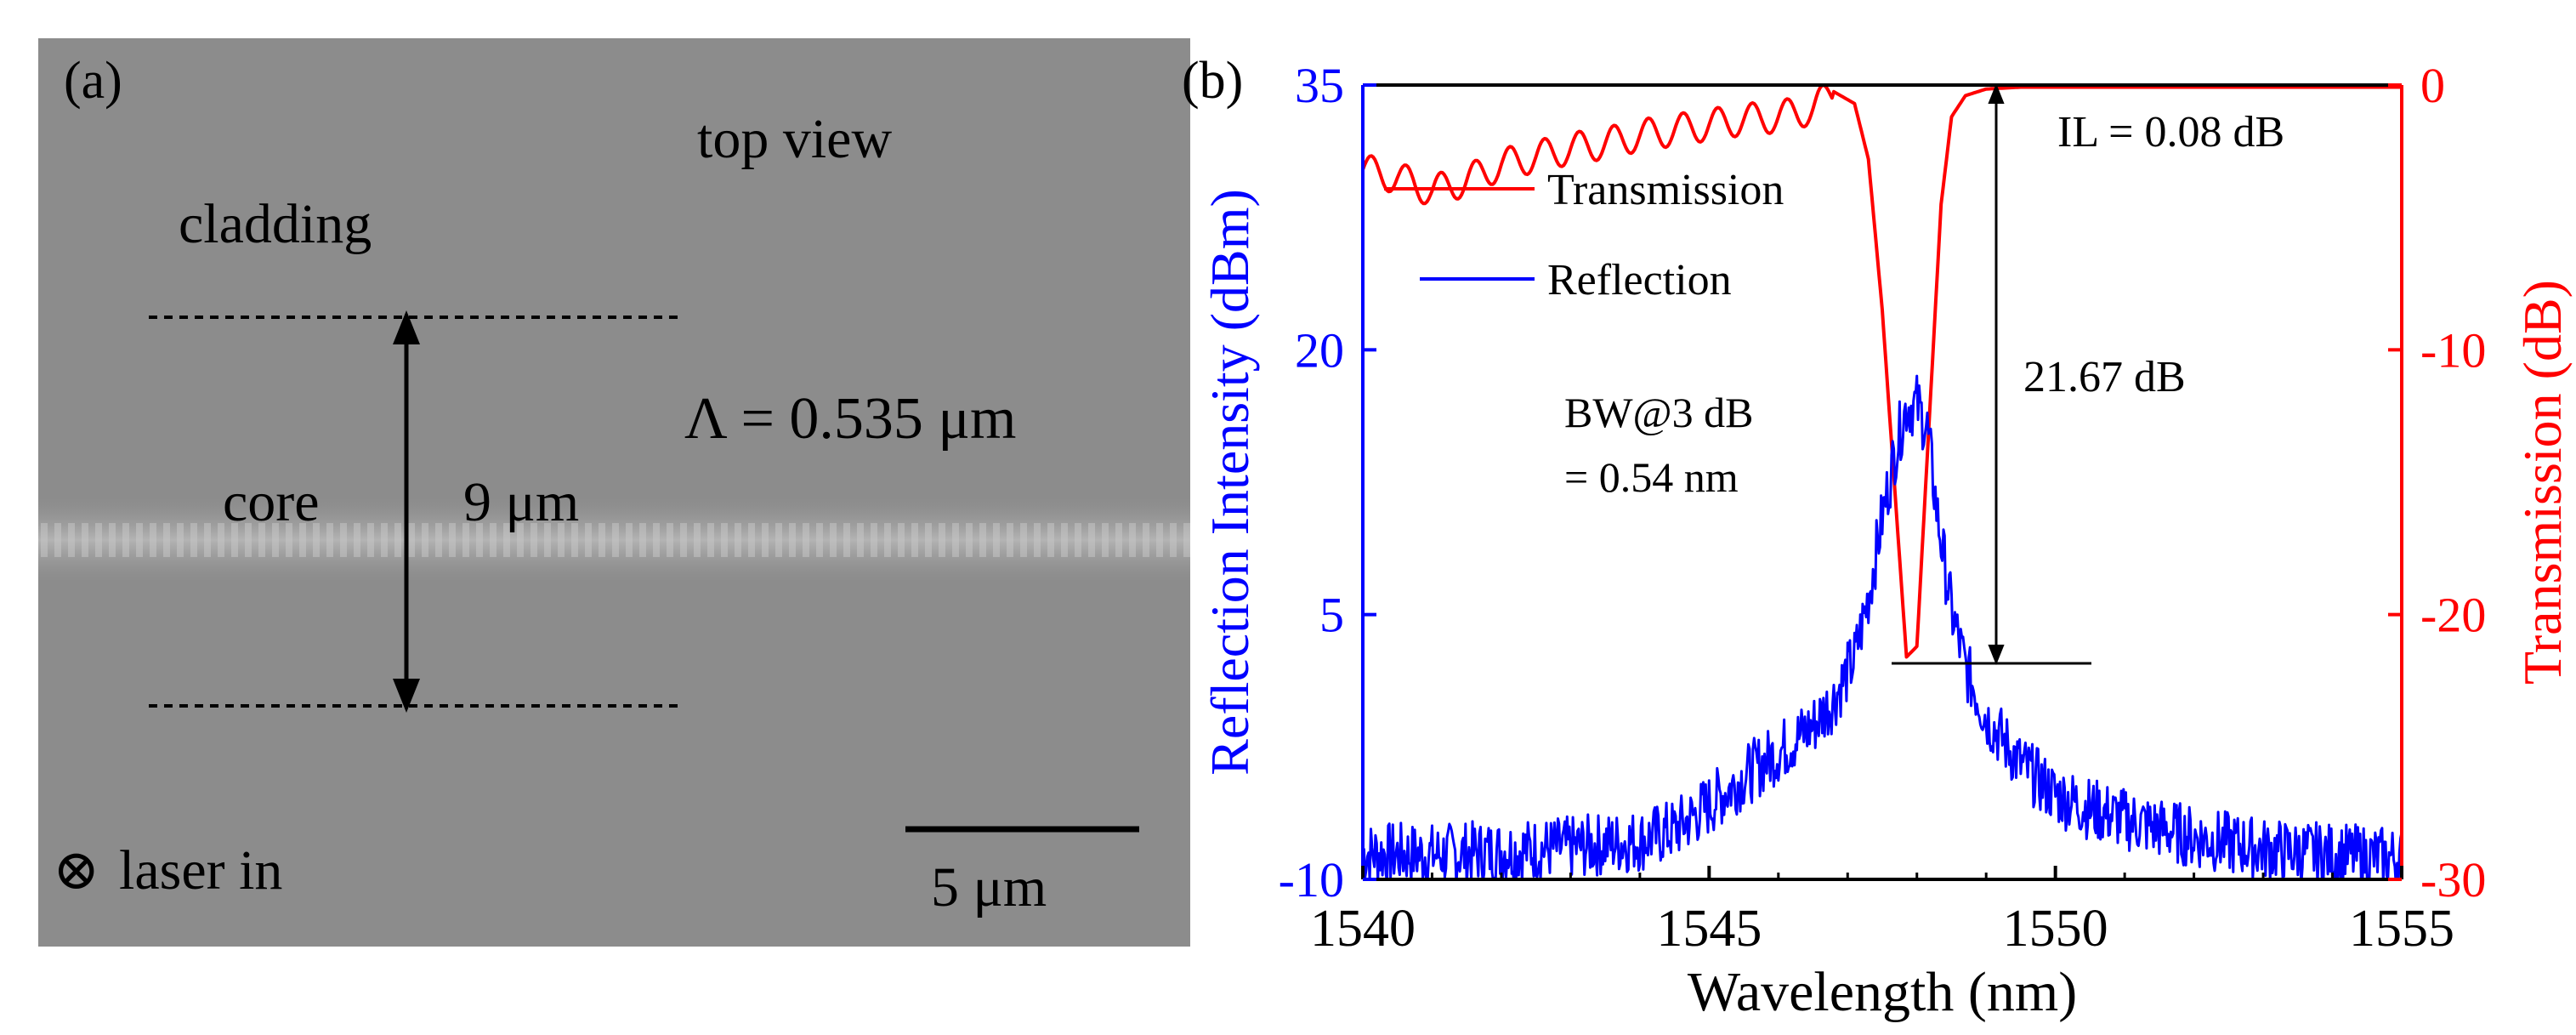 The height and width of the screenshot is (1035, 2576). Describe the element at coordinates (1312, 880) in the screenshot. I see `left-y-tick-label: -10` at that location.